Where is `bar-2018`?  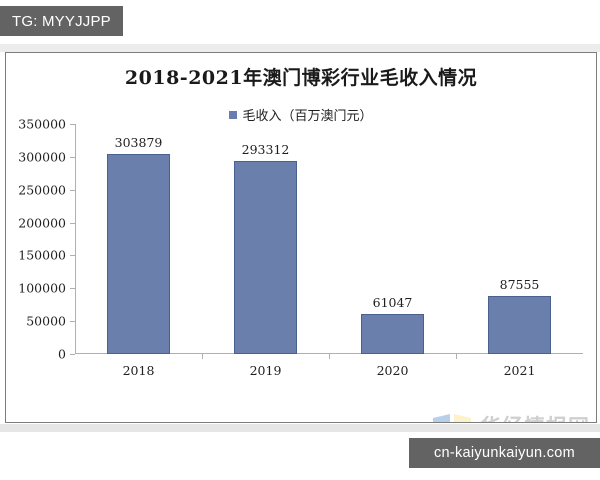
bar-2018 is located at coordinates (138, 254).